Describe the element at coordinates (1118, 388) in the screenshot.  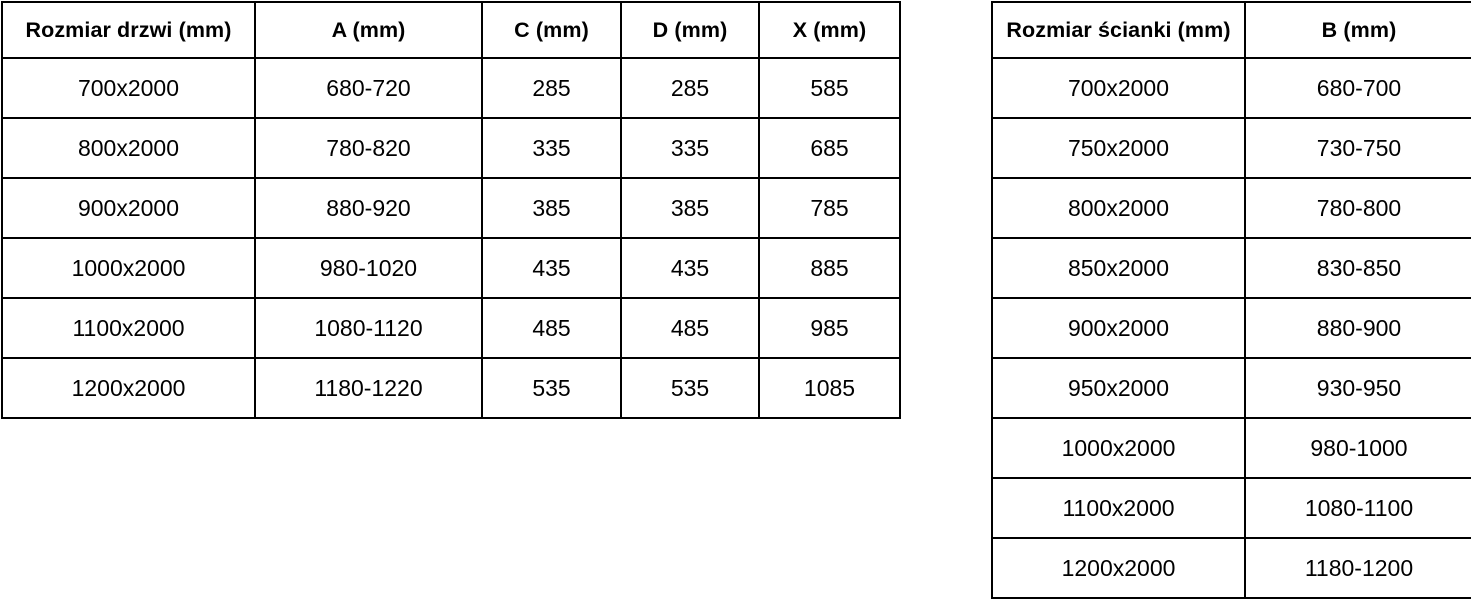
I see `cell-wall-size: 950x2000` at that location.